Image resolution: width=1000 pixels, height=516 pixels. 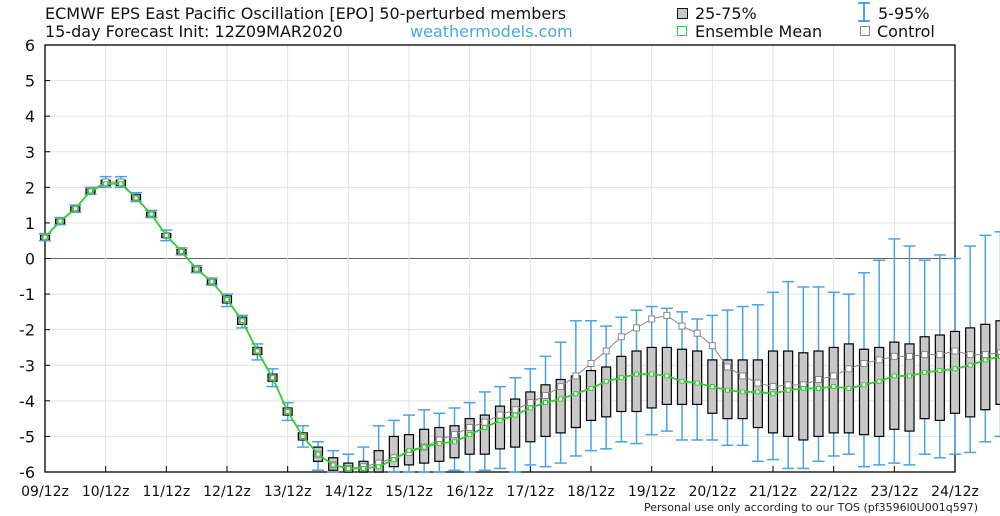 I want to click on x-tick-label: 14/12z, so click(x=348, y=492).